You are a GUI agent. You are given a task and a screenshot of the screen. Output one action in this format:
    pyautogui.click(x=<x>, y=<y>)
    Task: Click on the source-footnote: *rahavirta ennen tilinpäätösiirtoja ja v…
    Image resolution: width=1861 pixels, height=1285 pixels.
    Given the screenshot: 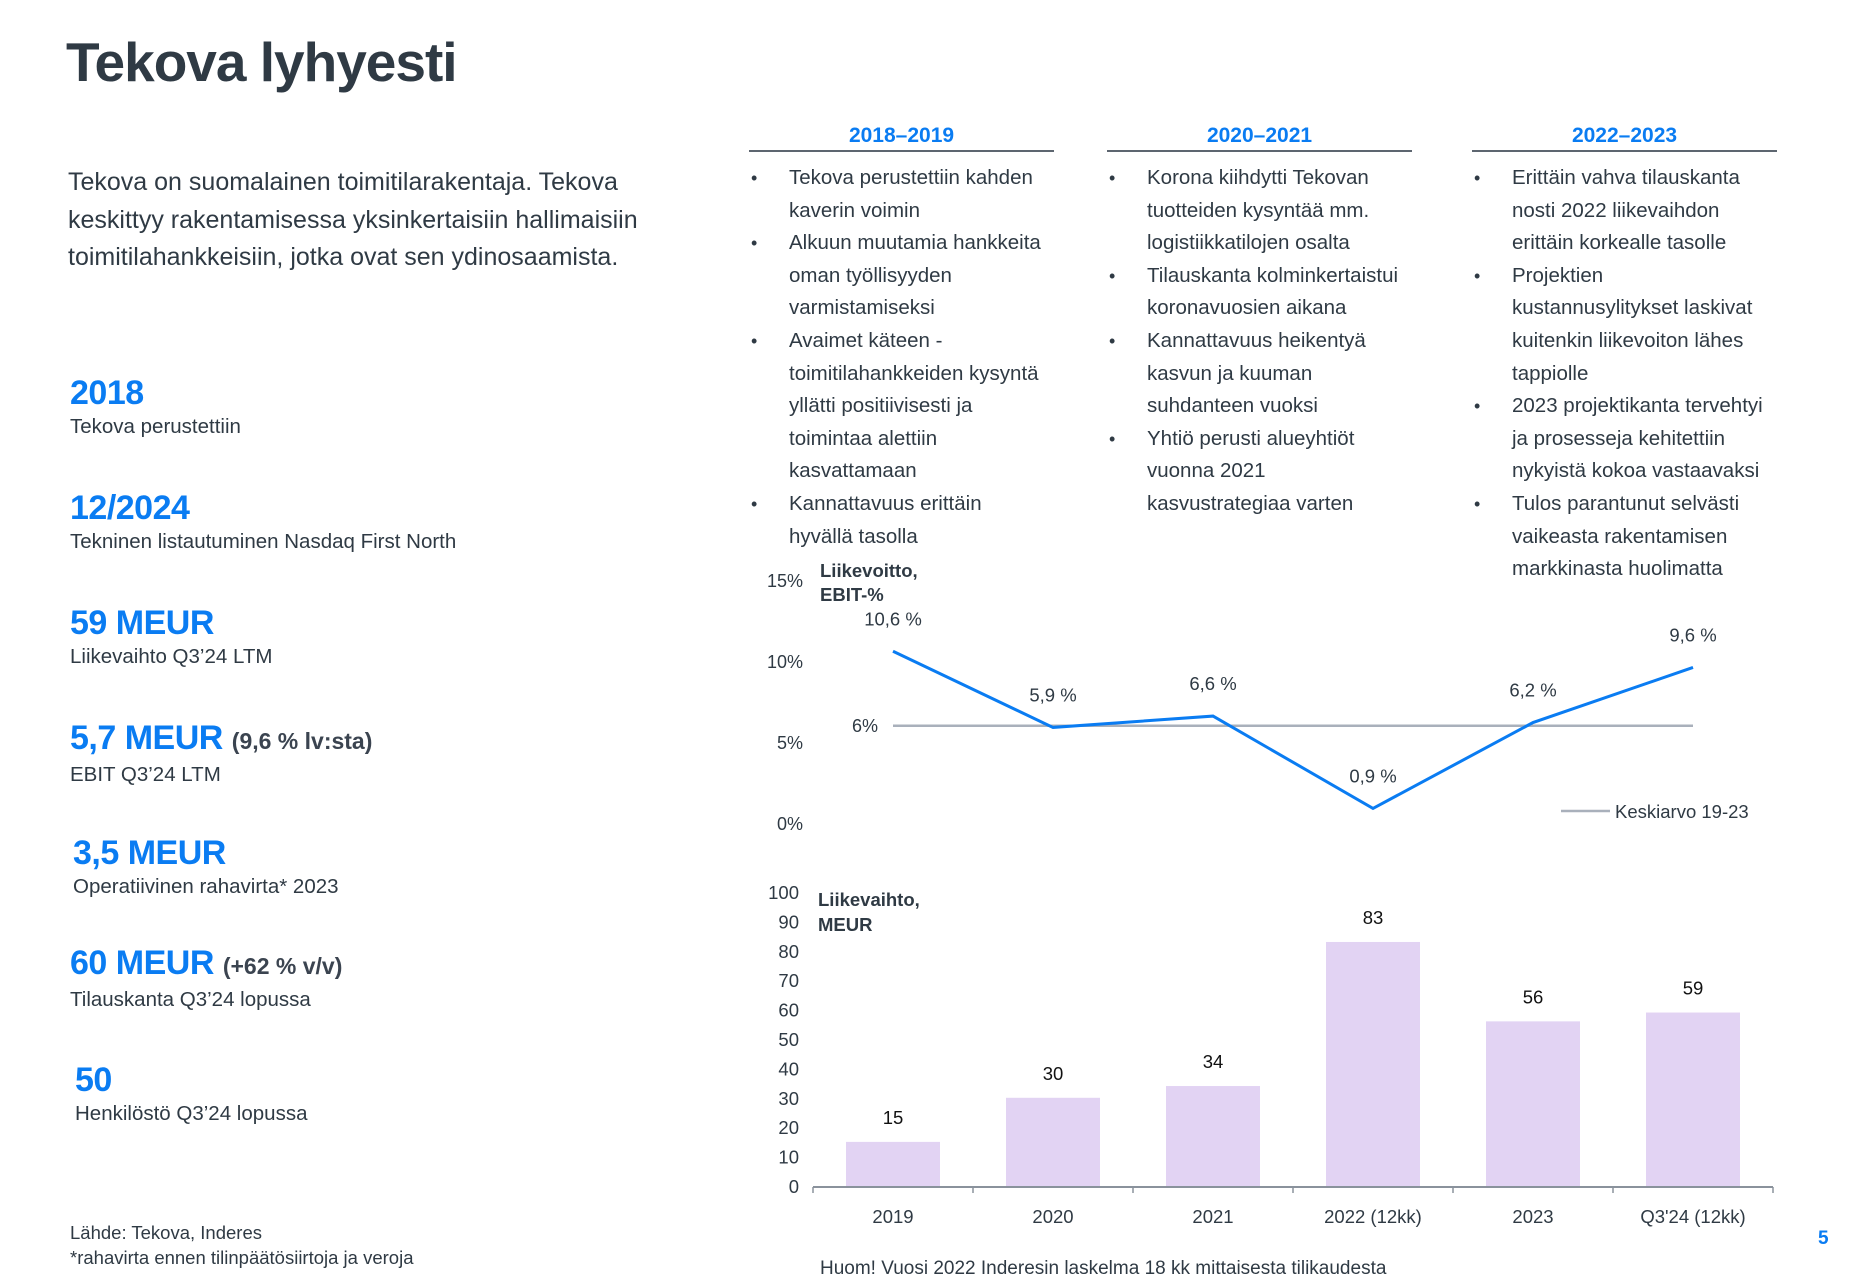 What is the action you would take?
    pyautogui.click(x=242, y=1257)
    